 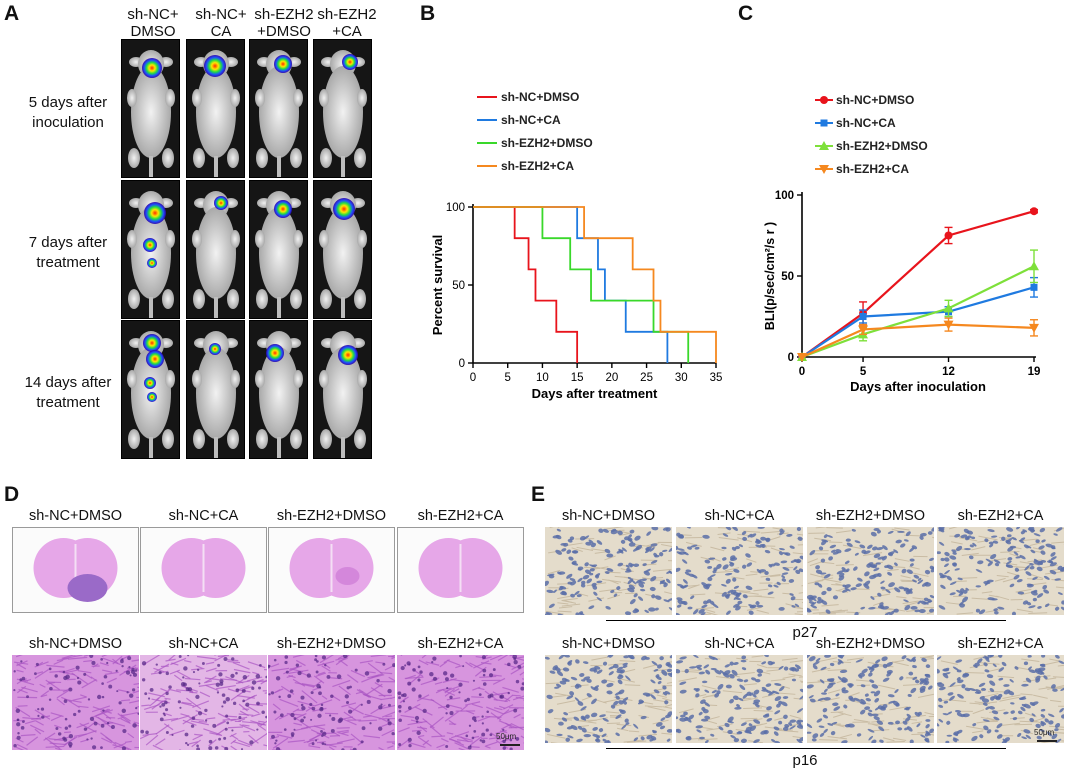 What do you see at coordinates (460, 516) in the screenshot?
I see `panel-d-top-label: sh-EZH2+CA` at bounding box center [460, 516].